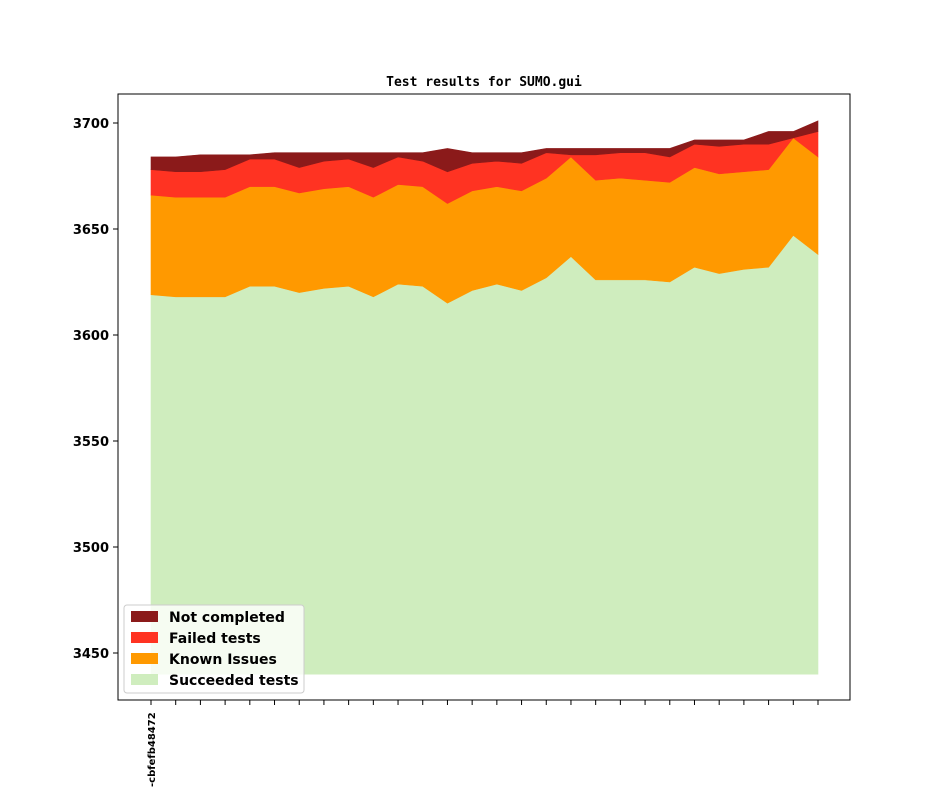 This screenshot has width=944, height=787. Describe the element at coordinates (95, 389) in the screenshot. I see `y-axis: 3450 3500 3550 3600 3650 3700` at that location.